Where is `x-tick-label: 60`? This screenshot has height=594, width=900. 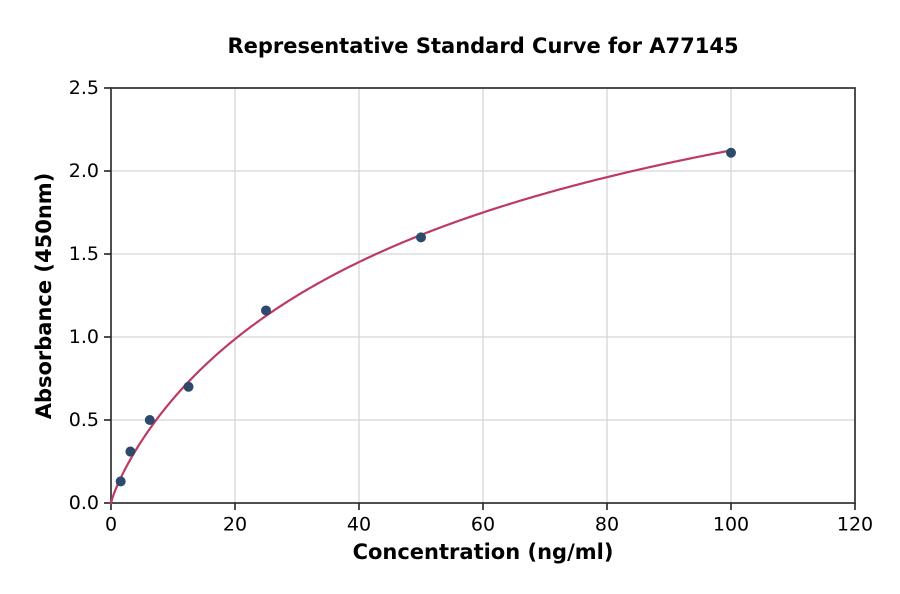
x-tick-label: 60 is located at coordinates (483, 525).